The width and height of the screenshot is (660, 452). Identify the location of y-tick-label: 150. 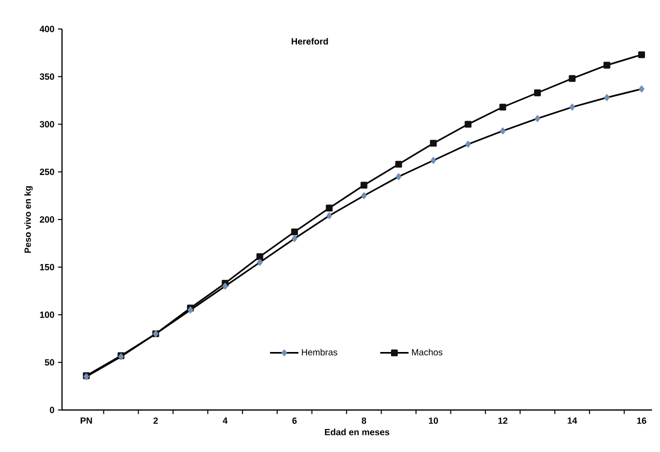
(47, 267).